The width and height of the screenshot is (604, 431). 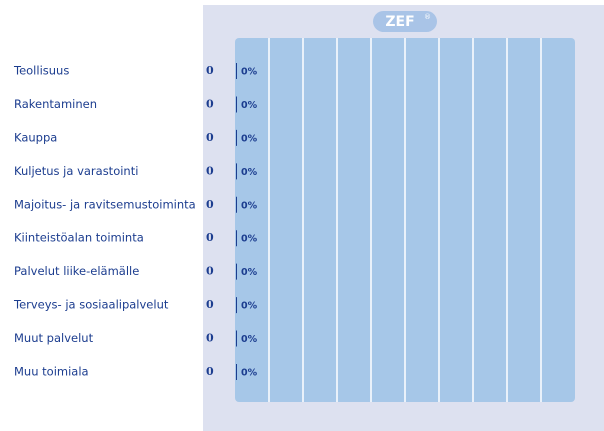 What do you see at coordinates (91, 305) in the screenshot?
I see `category-label: Terveys- ja sosiaalipalvelut` at bounding box center [91, 305].